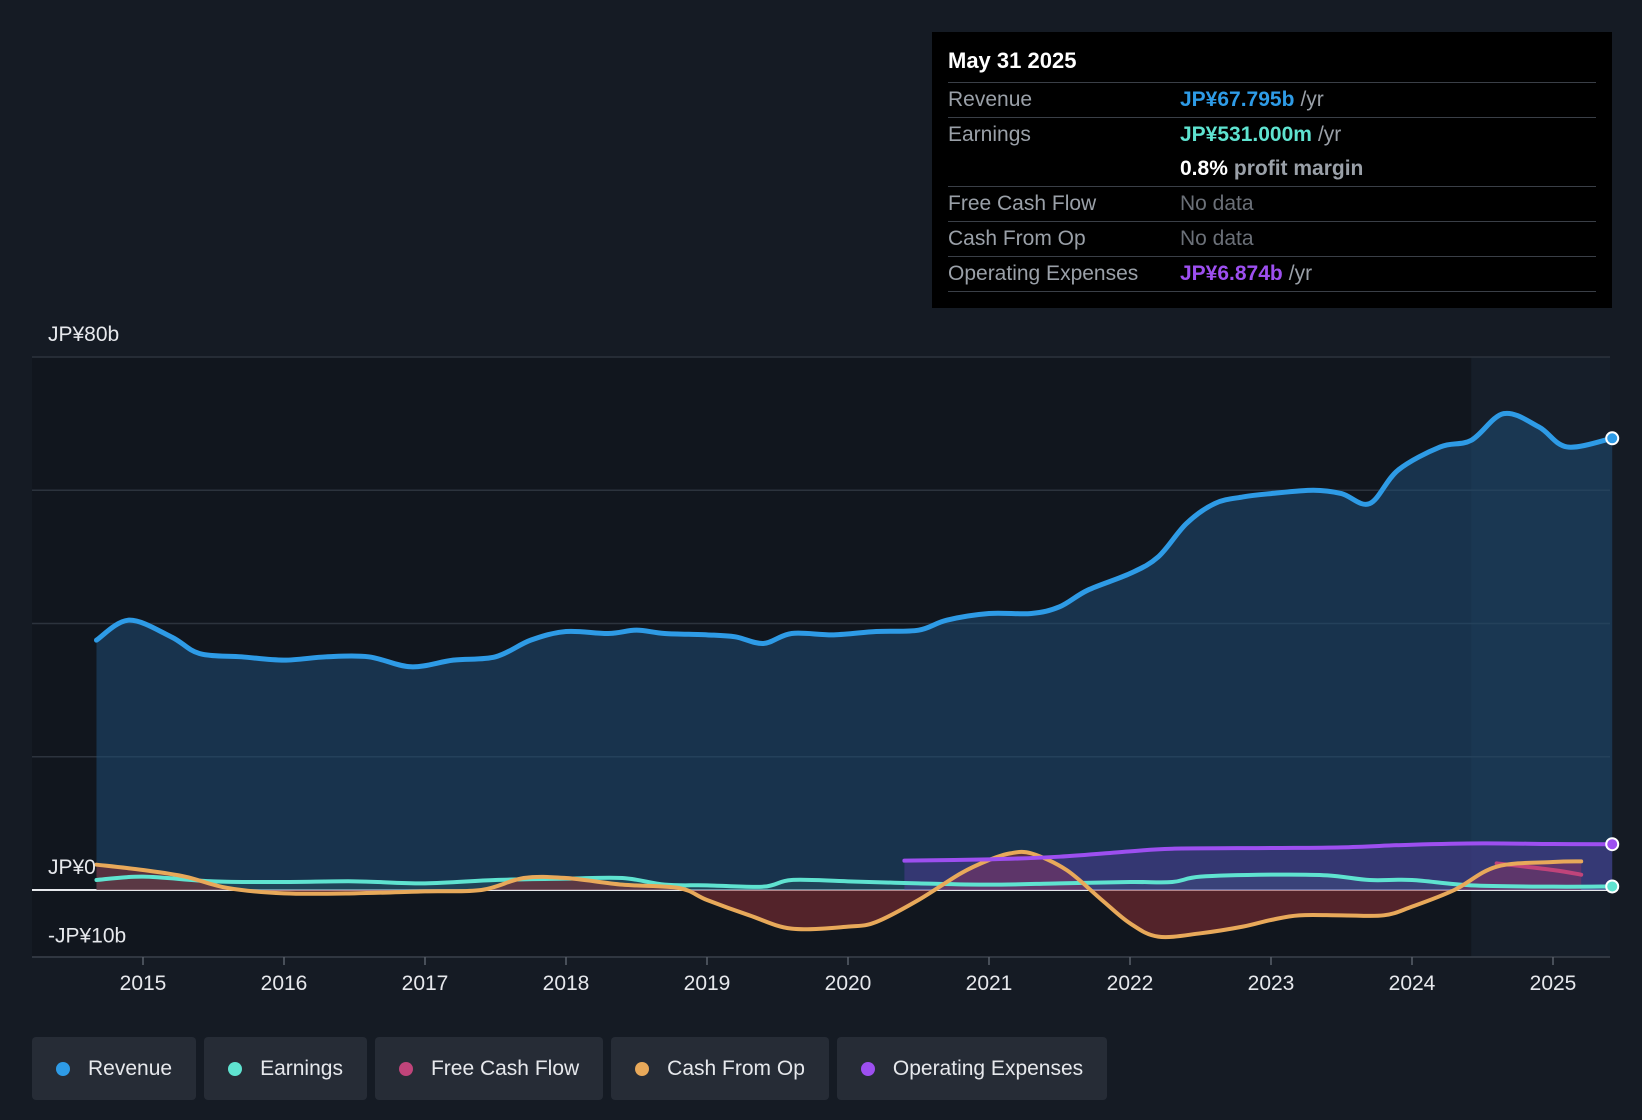 This screenshot has width=1642, height=1120. What do you see at coordinates (1017, 238) in the screenshot?
I see `tooltip-cfo-label: Cash From Op` at bounding box center [1017, 238].